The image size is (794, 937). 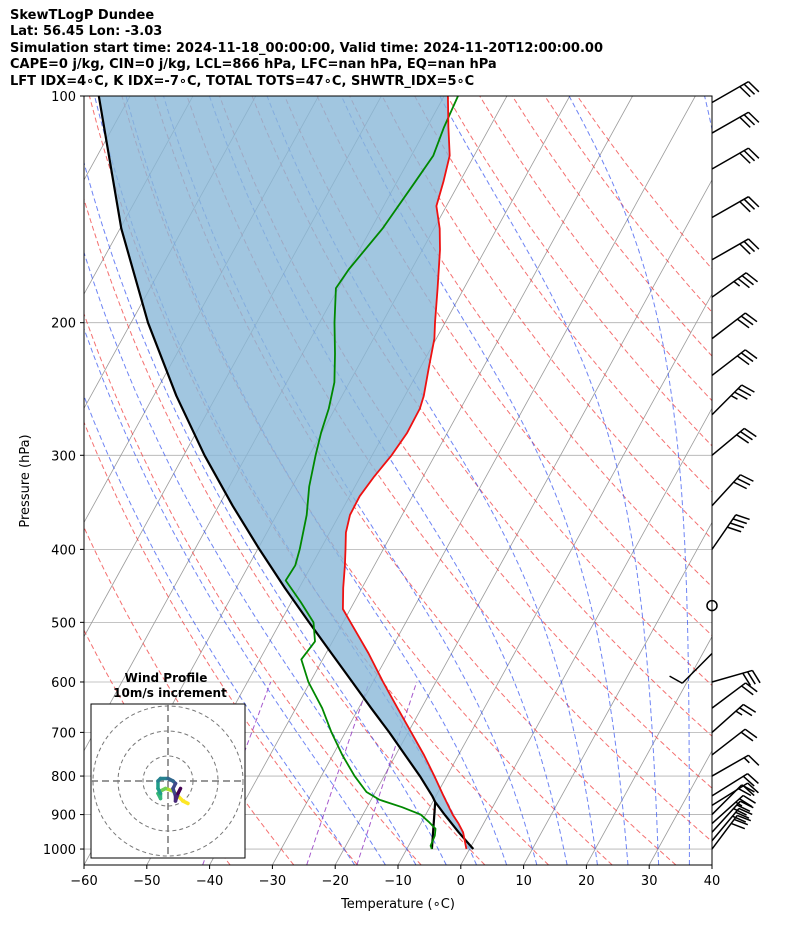 What do you see at coordinates (63, 550) in the screenshot?
I see `y-tick-label: 400` at bounding box center [63, 550].